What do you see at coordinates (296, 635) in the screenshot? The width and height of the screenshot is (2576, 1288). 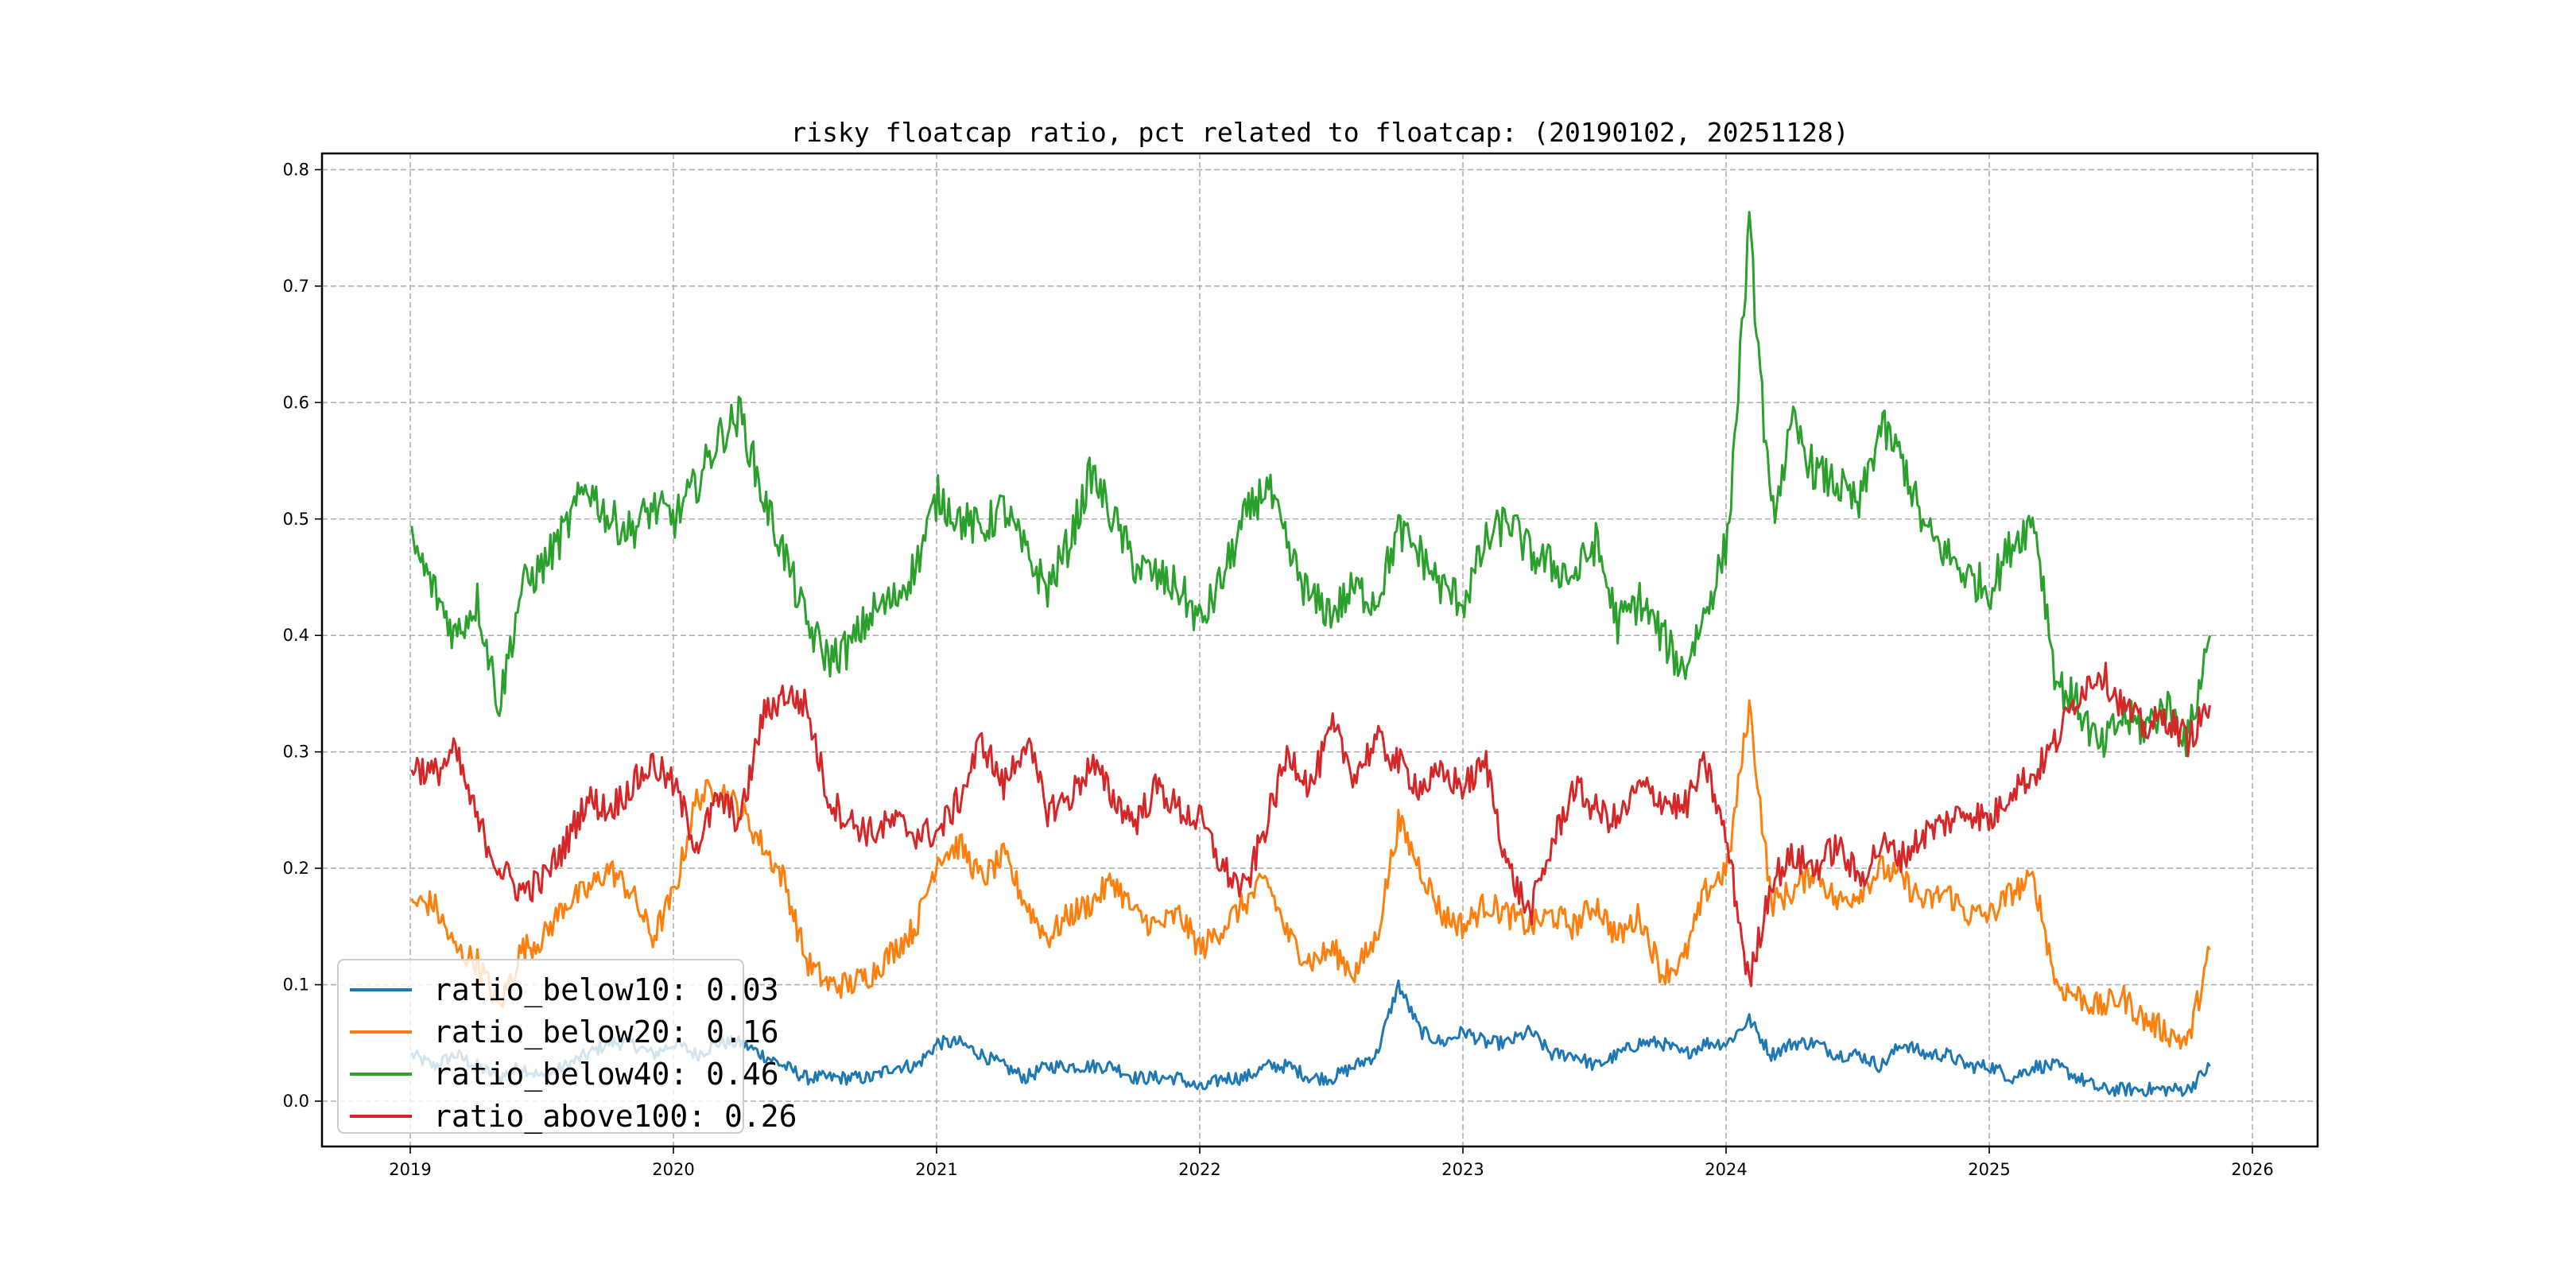 I see `y-tick-label: 0.4` at bounding box center [296, 635].